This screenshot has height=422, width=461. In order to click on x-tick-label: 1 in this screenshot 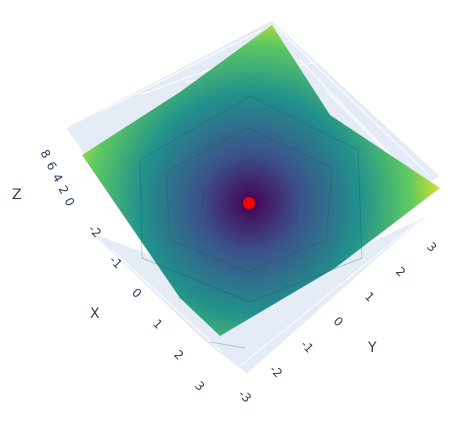, I will do `click(157, 324)`.